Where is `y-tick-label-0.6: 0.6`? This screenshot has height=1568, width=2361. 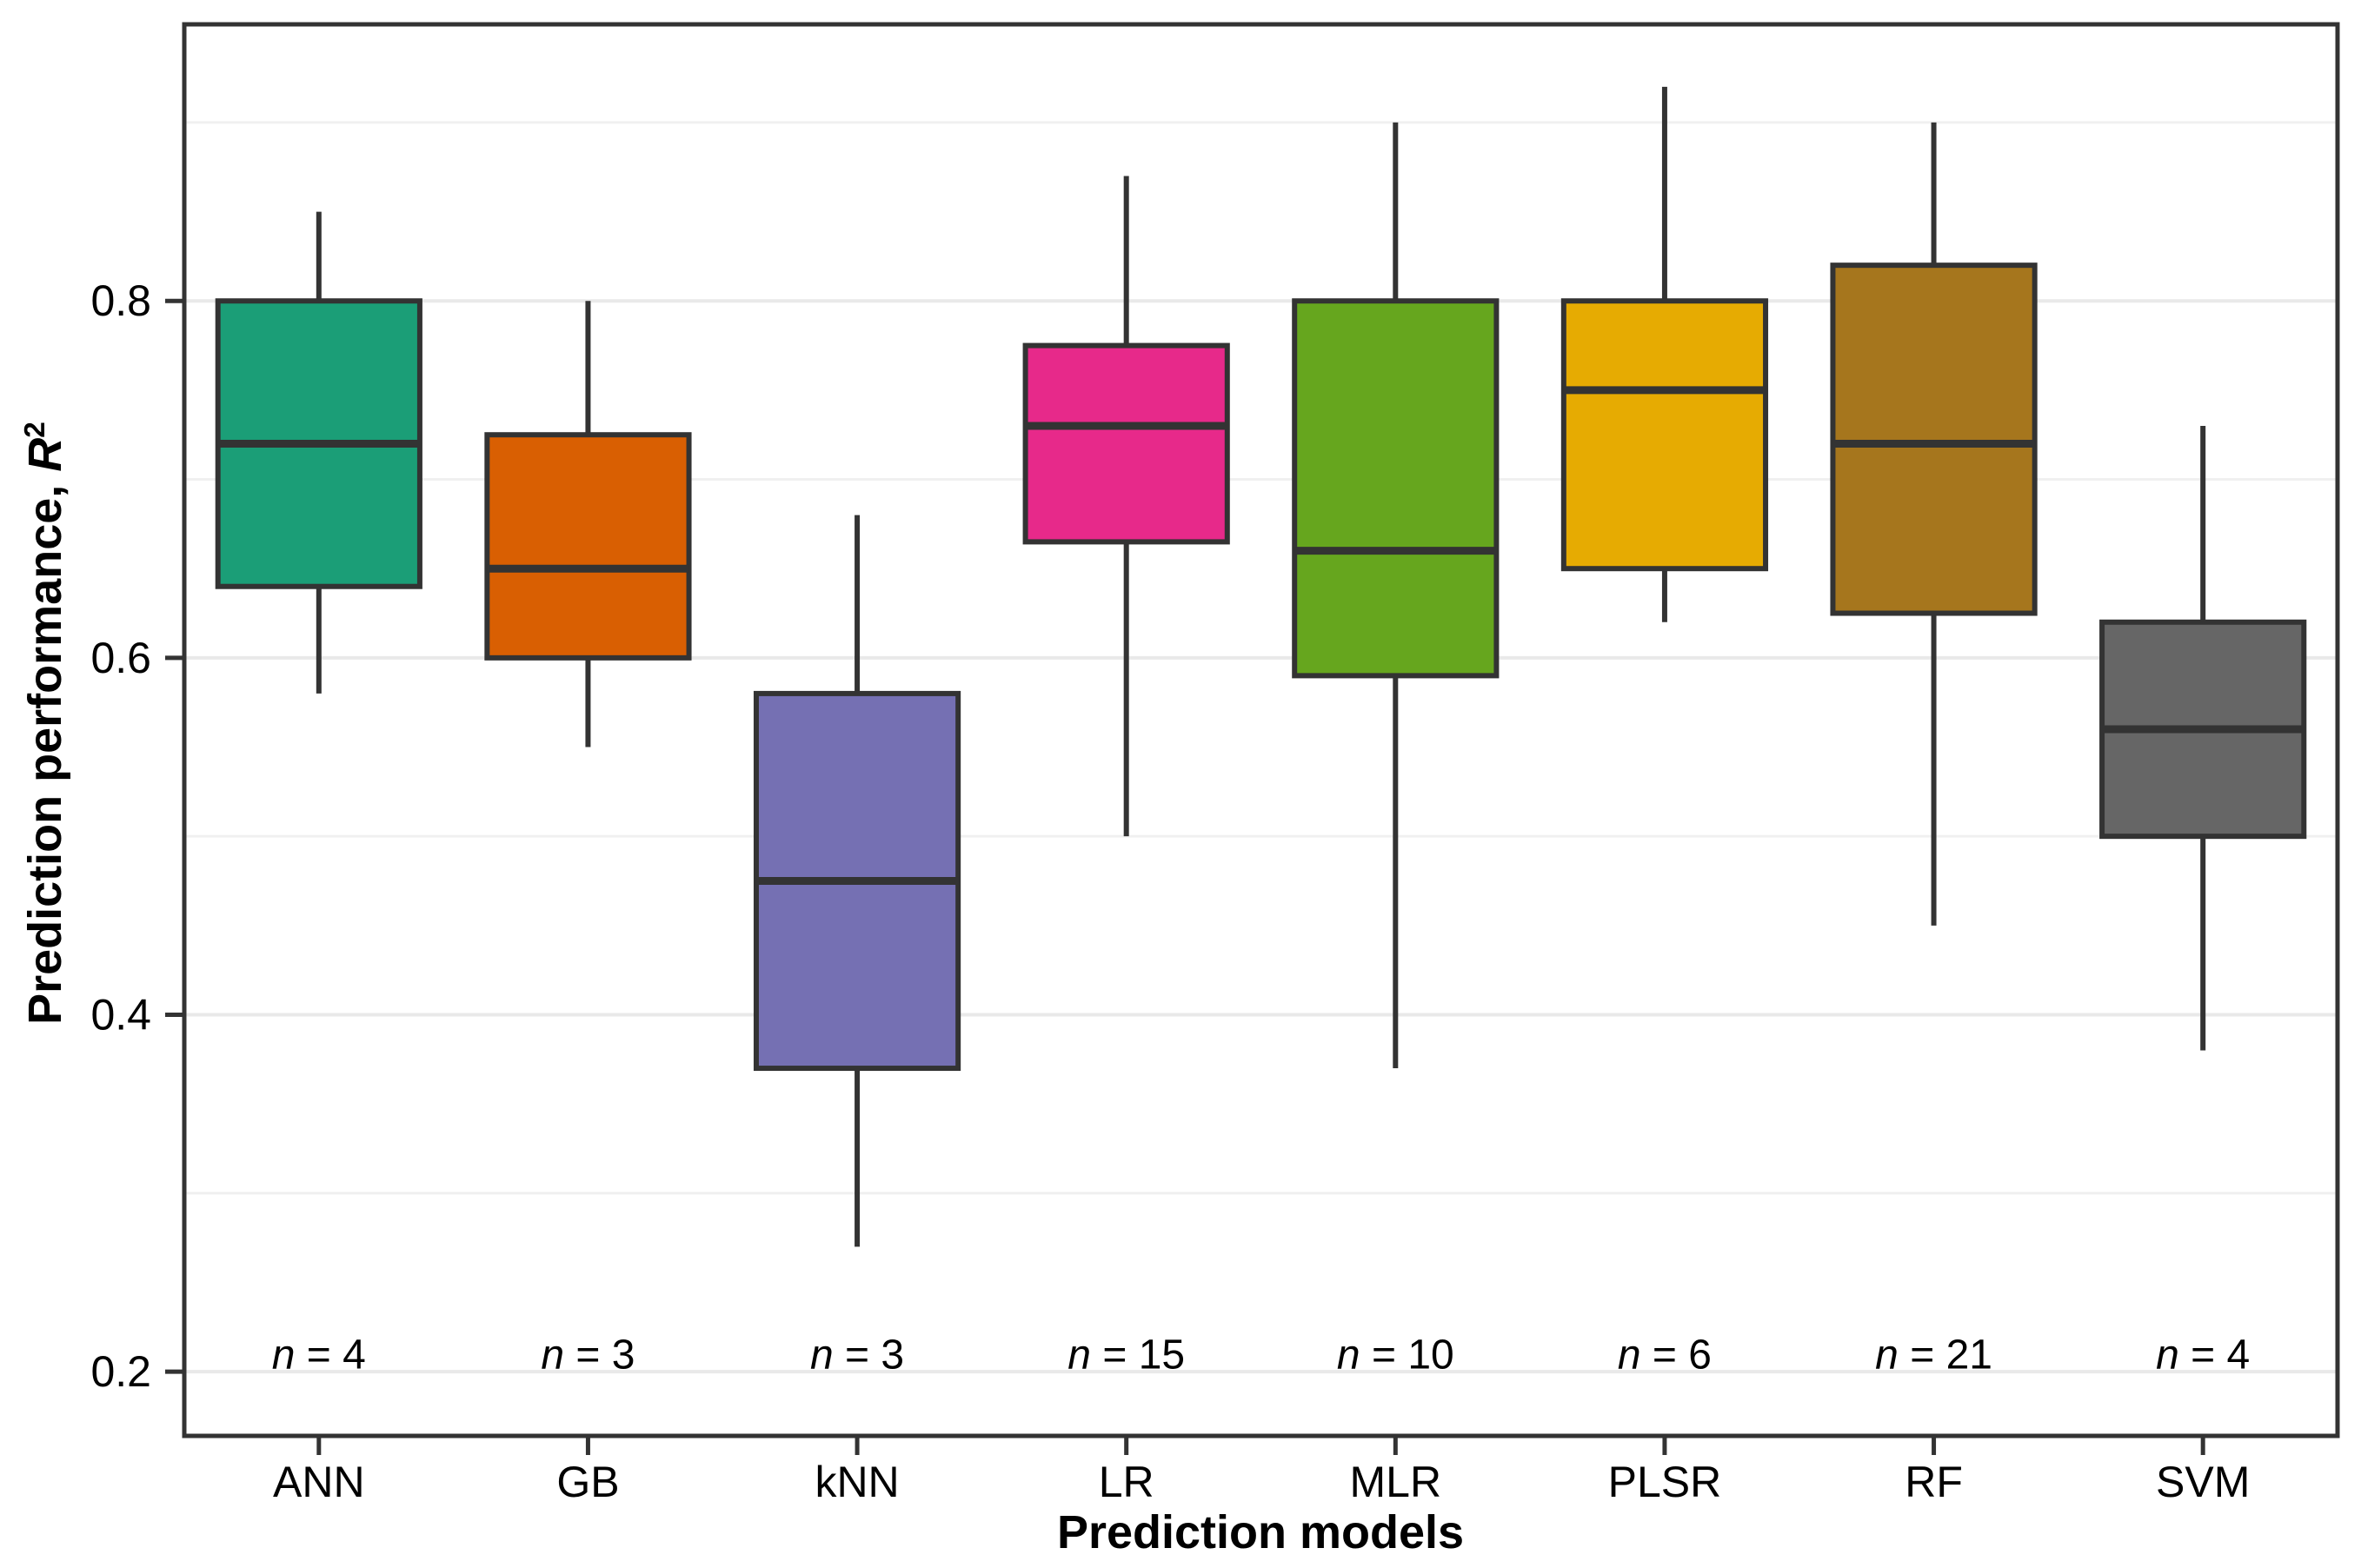 y-tick-label-0.6: 0.6 is located at coordinates (120, 658).